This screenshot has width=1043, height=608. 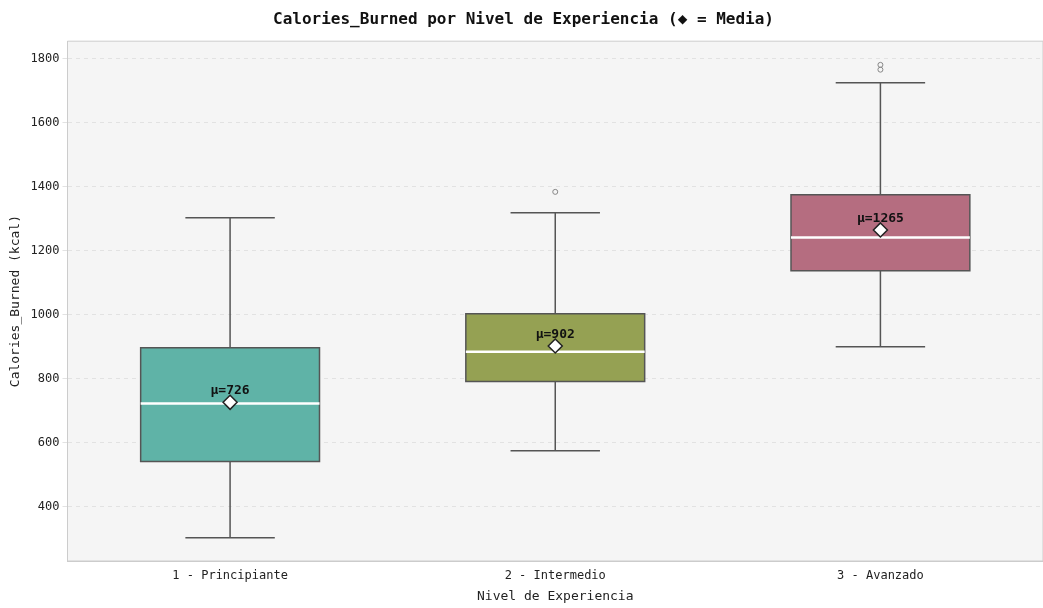 What do you see at coordinates (555, 575) in the screenshot?
I see `x-tick-label: 2 - Intermedio` at bounding box center [555, 575].